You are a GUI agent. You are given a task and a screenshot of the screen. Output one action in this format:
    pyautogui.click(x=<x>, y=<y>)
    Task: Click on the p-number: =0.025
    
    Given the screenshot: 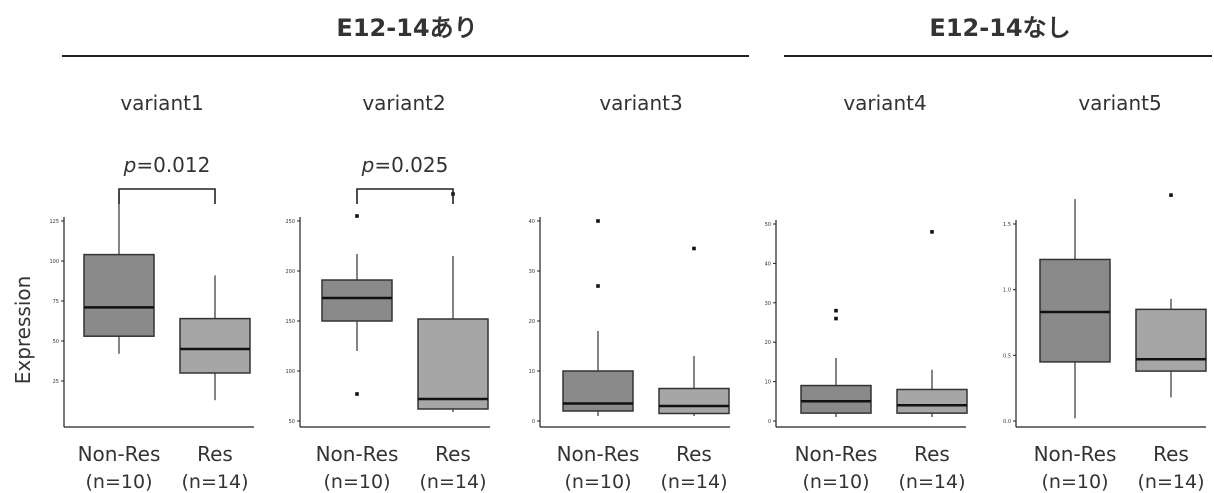 What is the action you would take?
    pyautogui.click(x=411, y=165)
    